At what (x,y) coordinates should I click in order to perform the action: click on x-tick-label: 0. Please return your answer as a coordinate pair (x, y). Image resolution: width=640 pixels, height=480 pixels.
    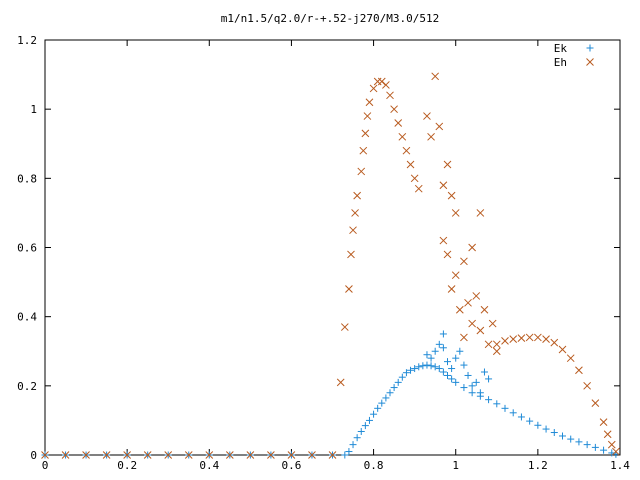
    Looking at the image, I should click on (45, 465).